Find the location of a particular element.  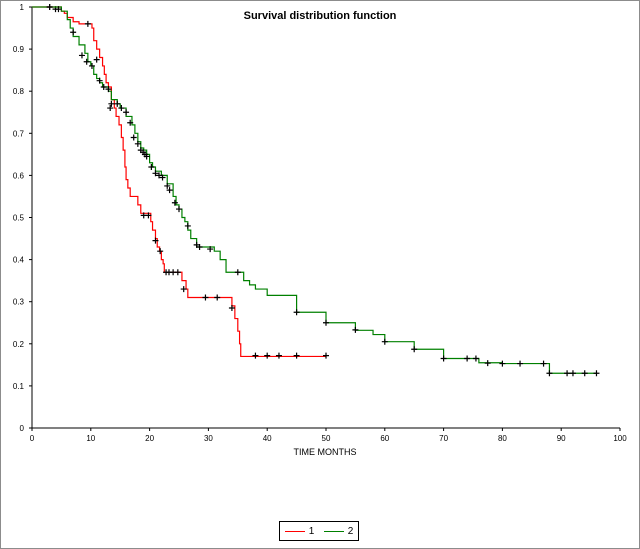

x-tick-label: 10 is located at coordinates (90, 438).